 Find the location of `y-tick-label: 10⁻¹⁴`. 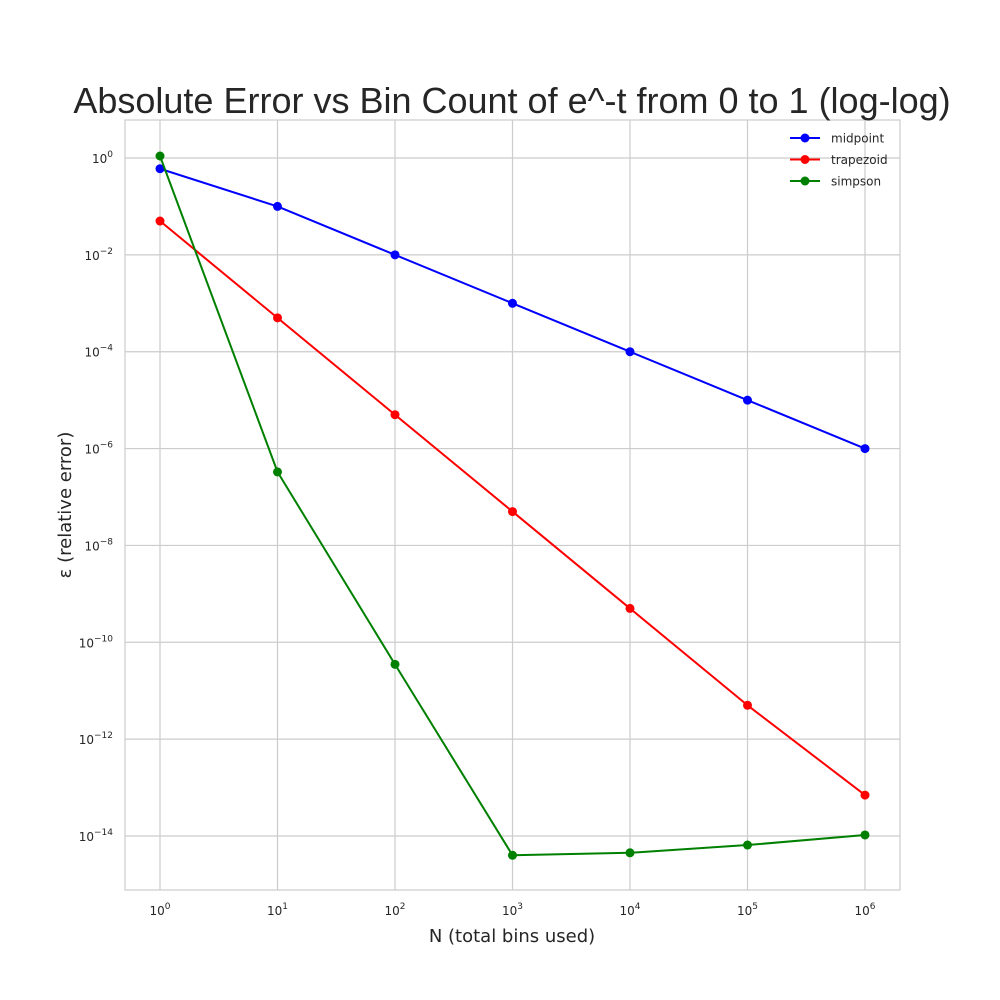

y-tick-label: 10⁻¹⁴ is located at coordinates (96, 836).